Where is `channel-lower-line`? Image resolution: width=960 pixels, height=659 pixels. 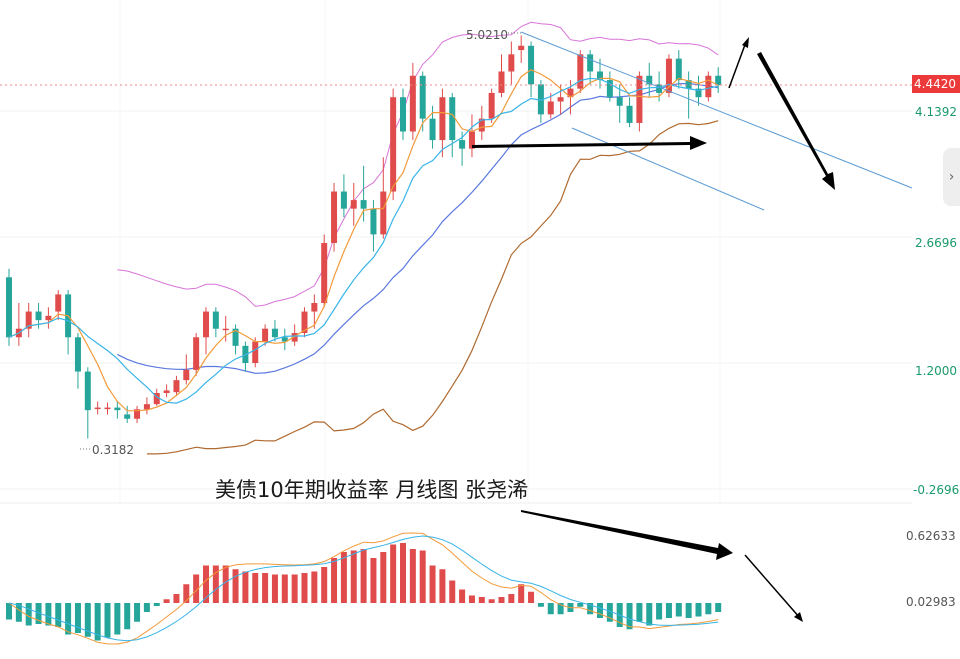 channel-lower-line is located at coordinates (668, 169).